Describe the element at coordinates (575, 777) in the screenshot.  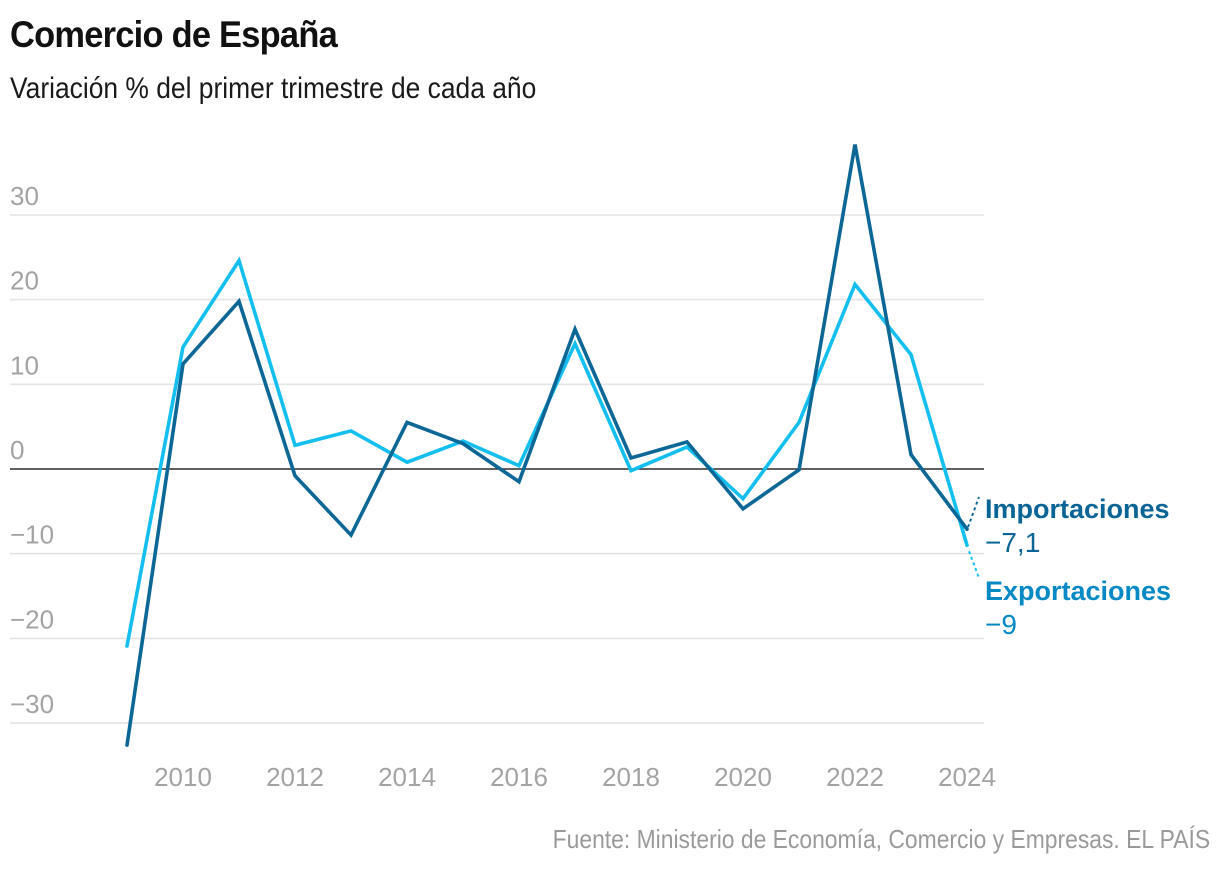
I see `x-axis-labels: 2010 2012 2014 2016 2018 2020 2022 2024` at that location.